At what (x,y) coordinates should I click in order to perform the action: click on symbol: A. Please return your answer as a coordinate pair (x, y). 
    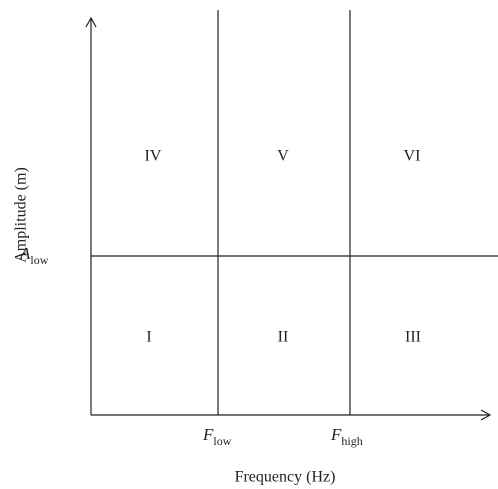
    Looking at the image, I should click on (25, 253).